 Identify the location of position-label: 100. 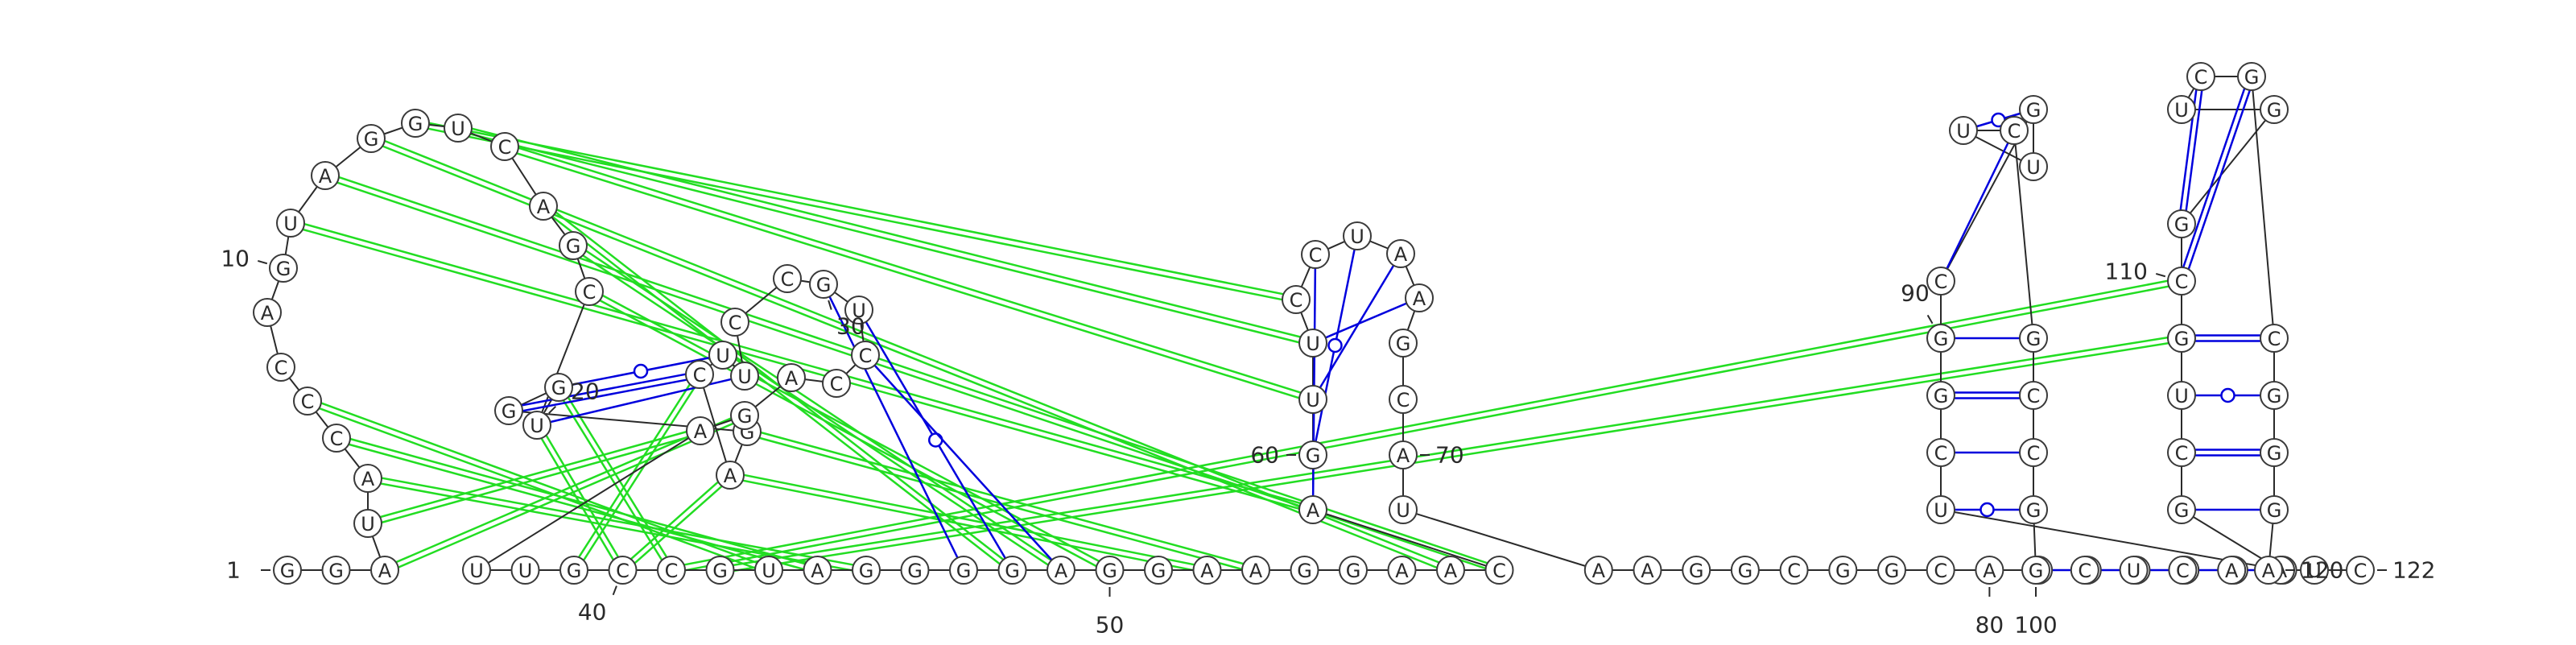
(2035, 625).